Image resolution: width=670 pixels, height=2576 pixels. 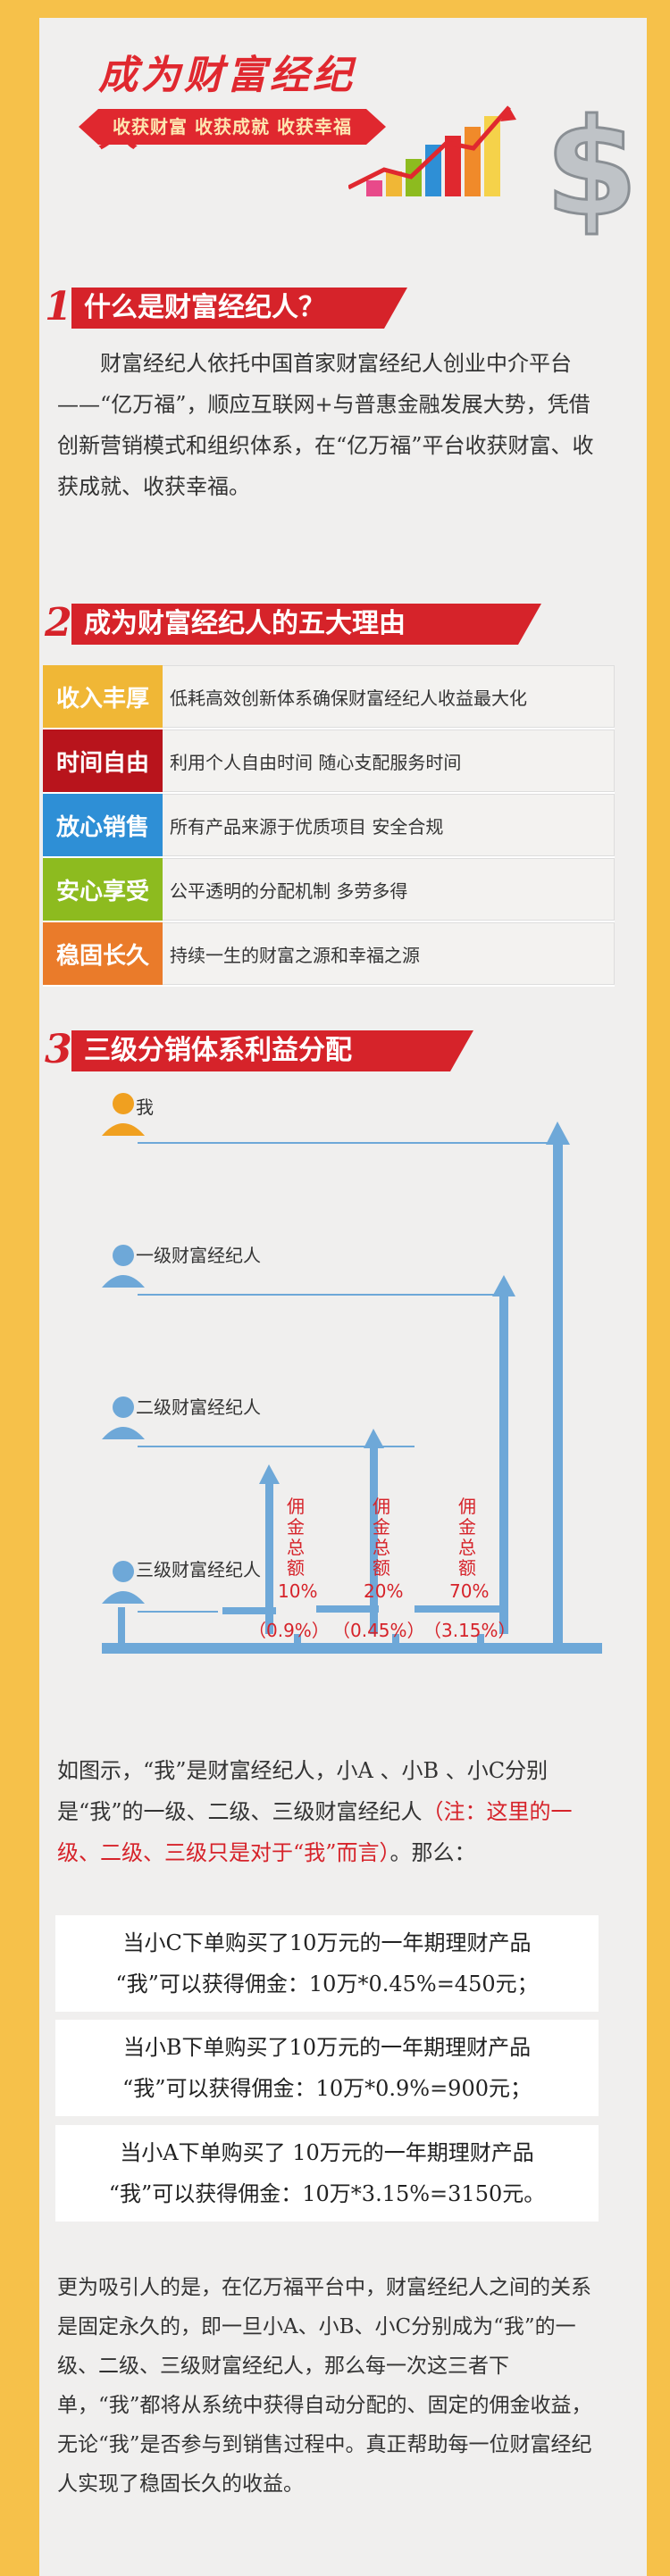 I want to click on commission-share-1: （0.9%）, so click(x=289, y=1630).